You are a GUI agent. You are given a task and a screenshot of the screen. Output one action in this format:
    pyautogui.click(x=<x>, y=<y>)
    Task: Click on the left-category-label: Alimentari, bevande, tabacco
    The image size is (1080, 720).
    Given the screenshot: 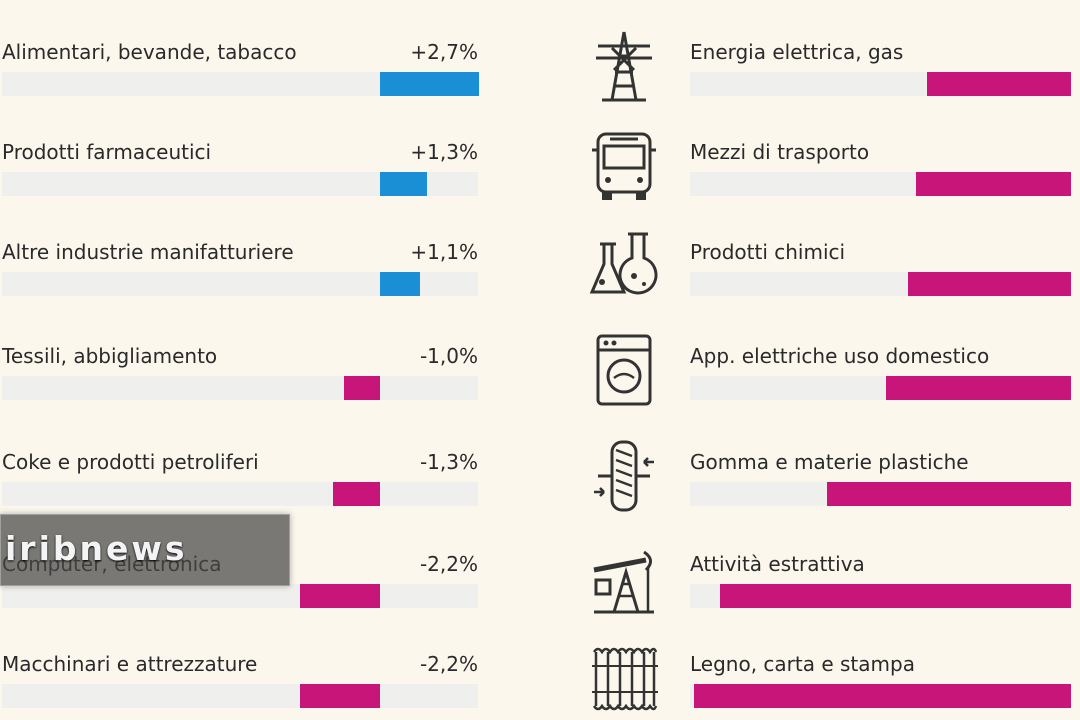 What is the action you would take?
    pyautogui.click(x=149, y=52)
    